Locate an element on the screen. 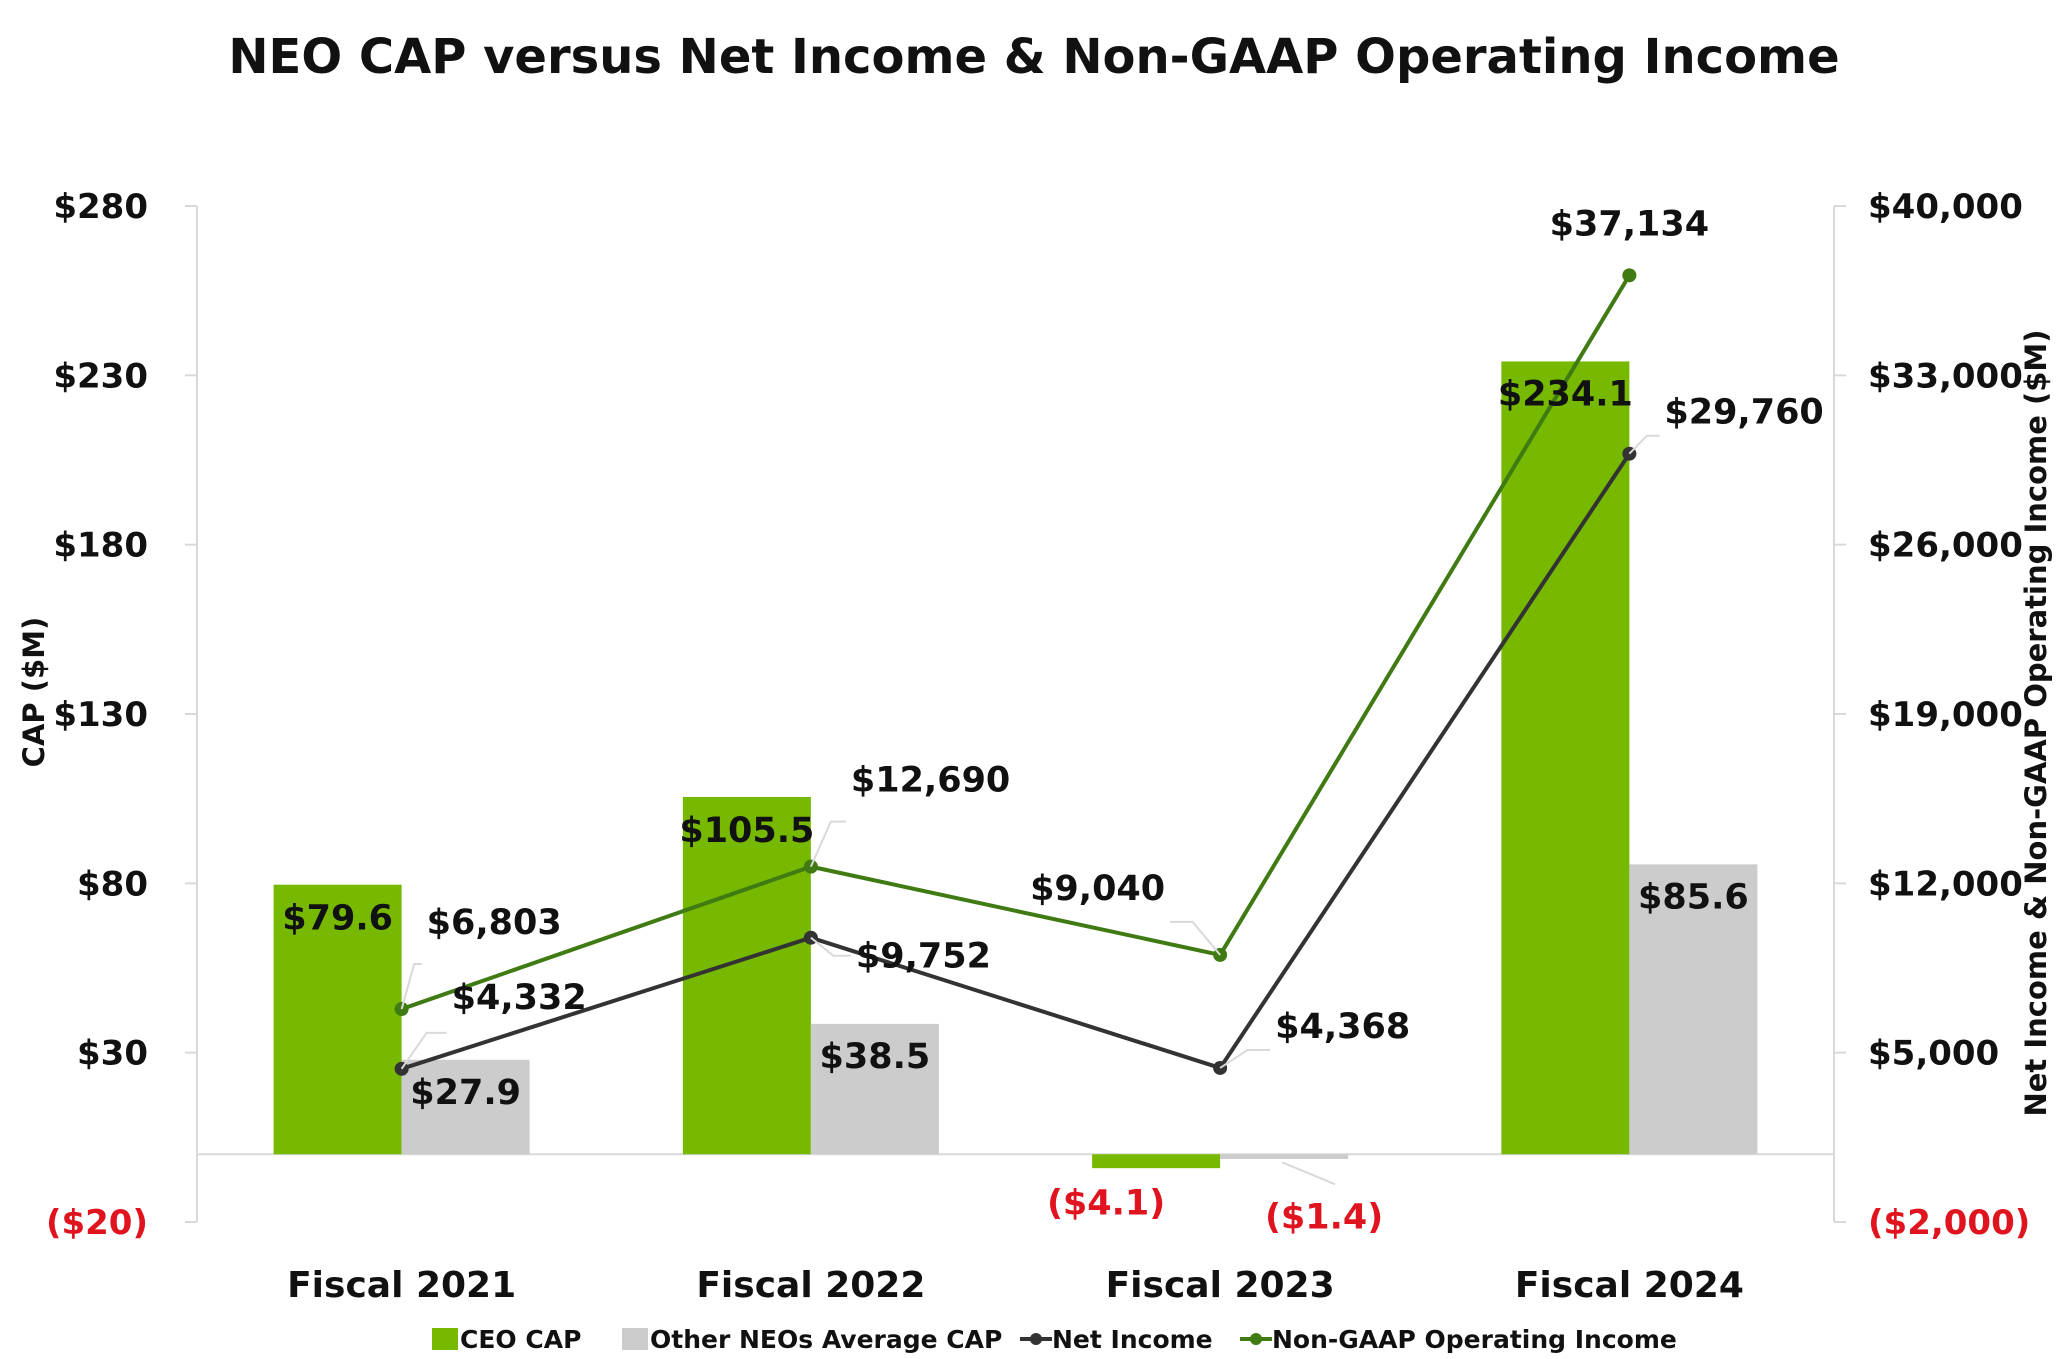 Image resolution: width=2062 pixels, height=1359 pixels. y2-tick-label: $26,000 is located at coordinates (1945, 546).